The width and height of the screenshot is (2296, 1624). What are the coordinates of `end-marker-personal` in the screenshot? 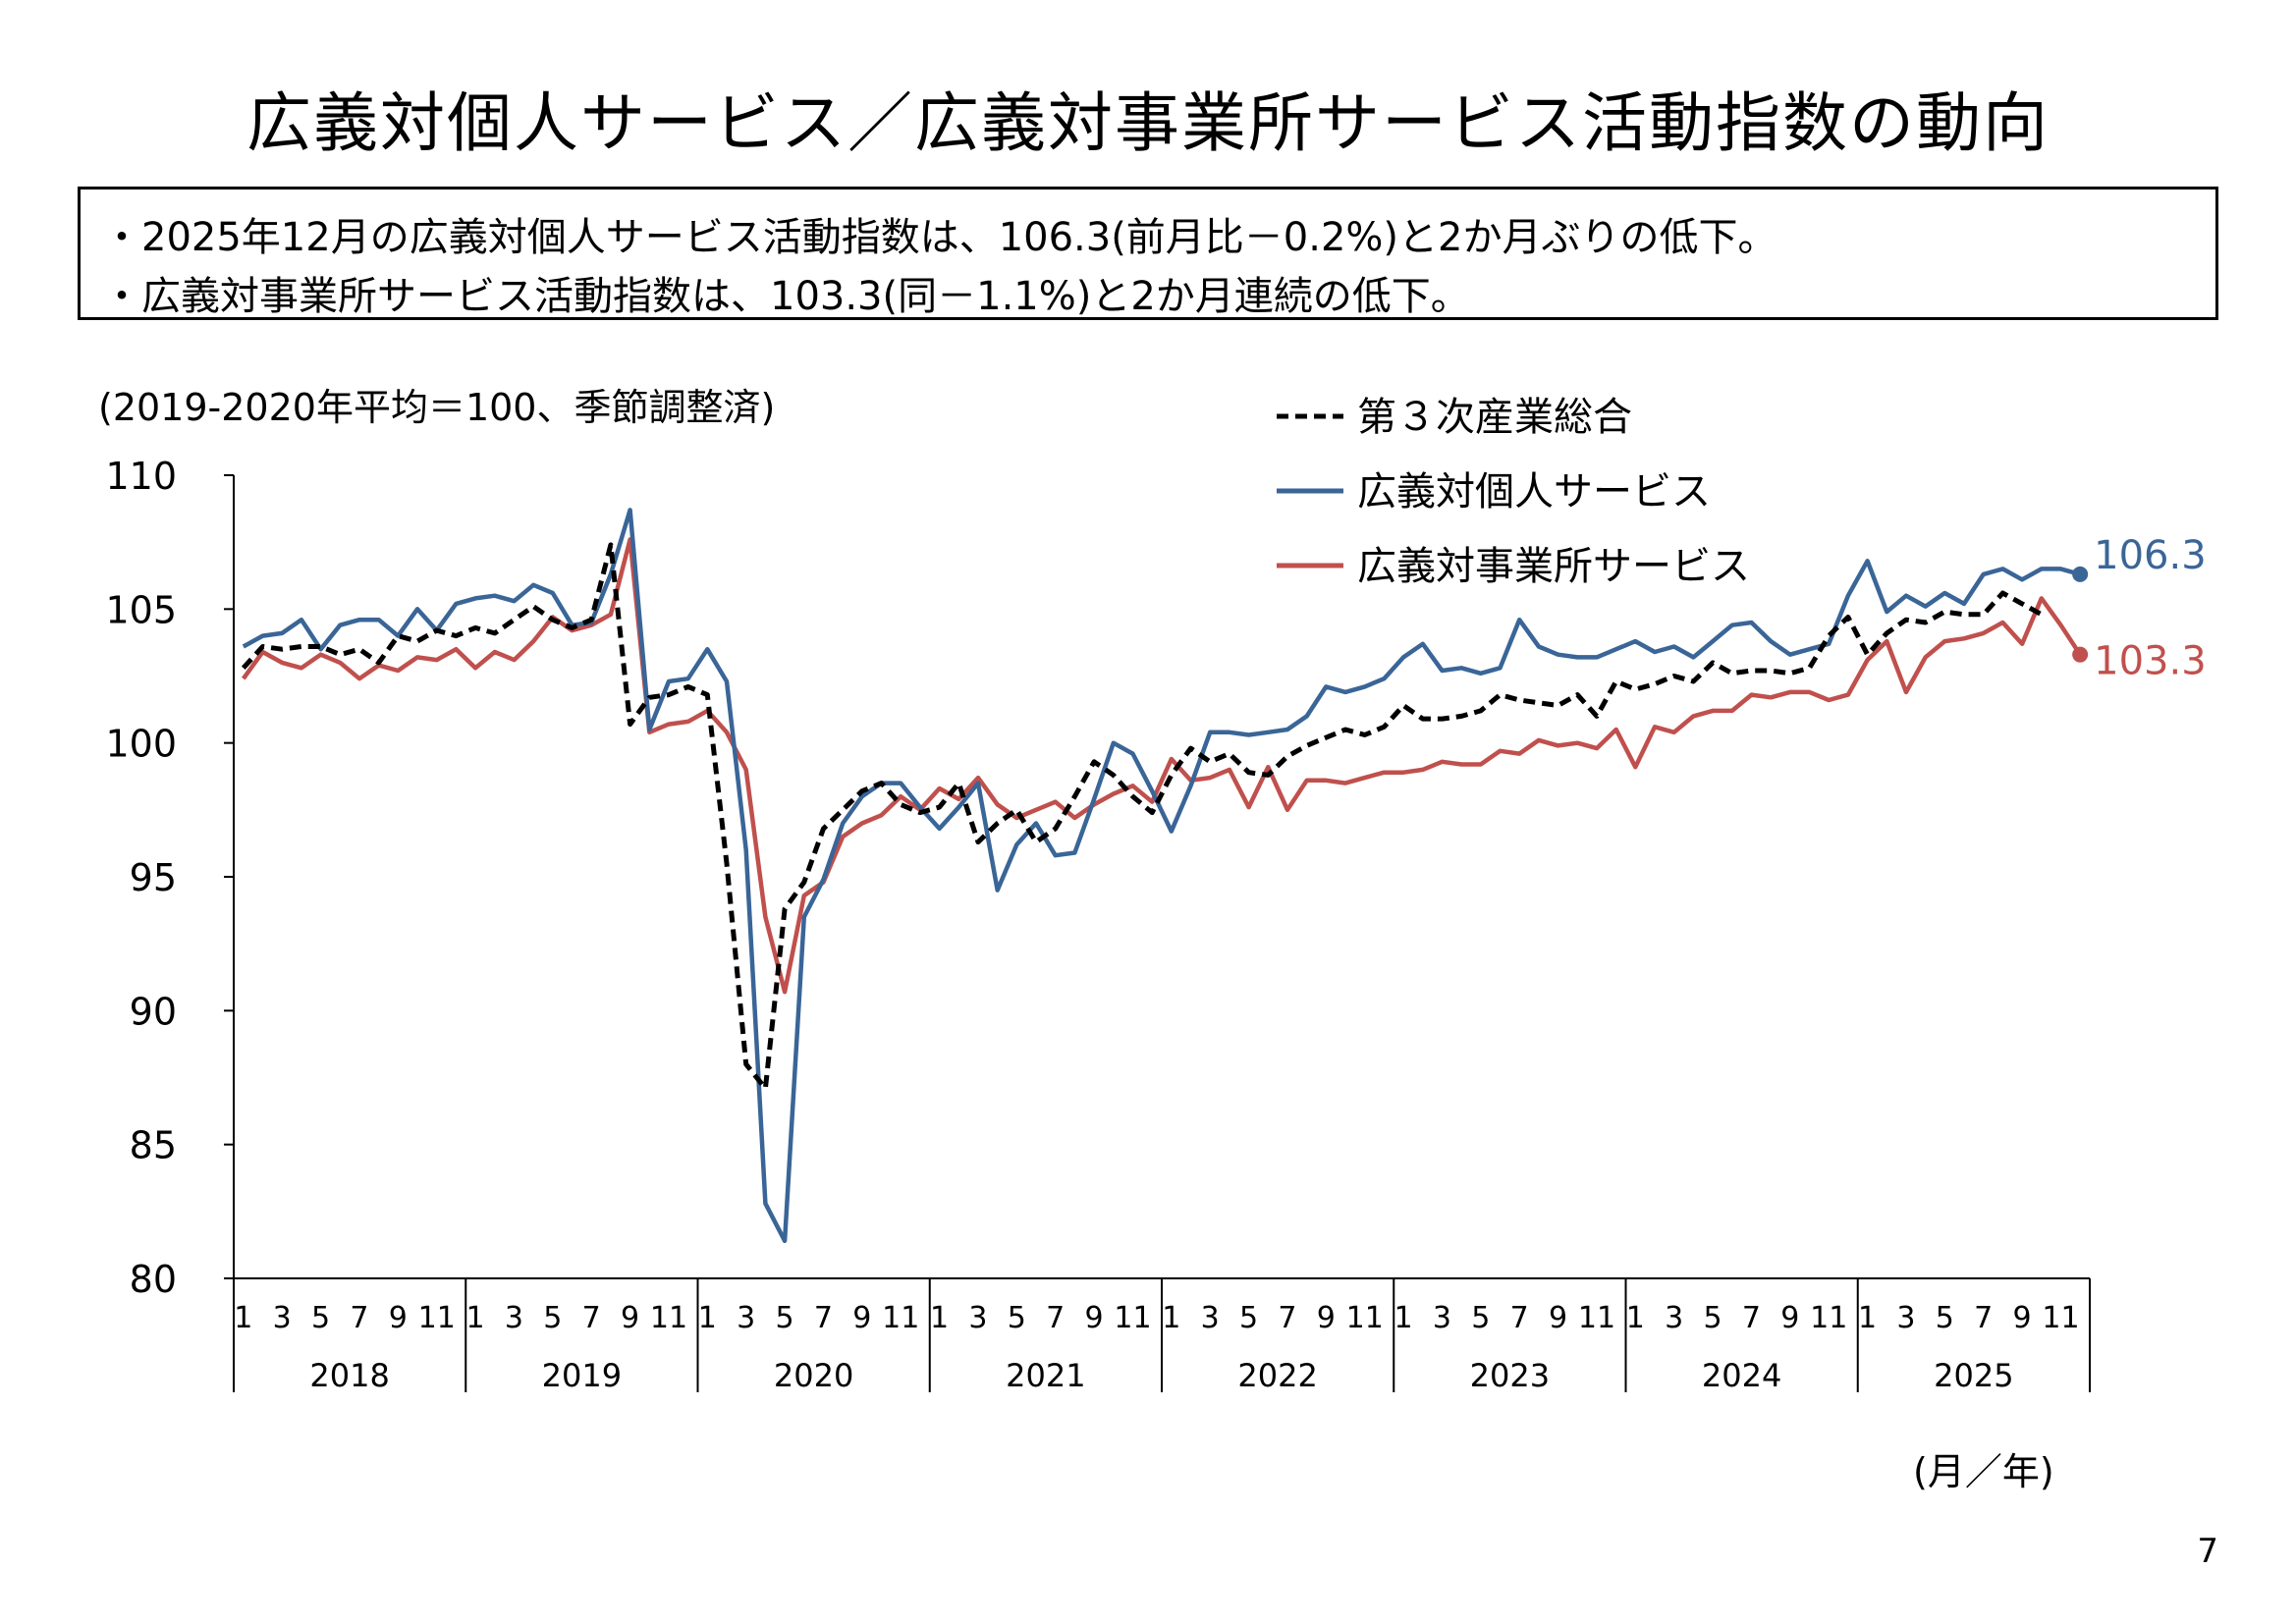 It's located at (2080, 574).